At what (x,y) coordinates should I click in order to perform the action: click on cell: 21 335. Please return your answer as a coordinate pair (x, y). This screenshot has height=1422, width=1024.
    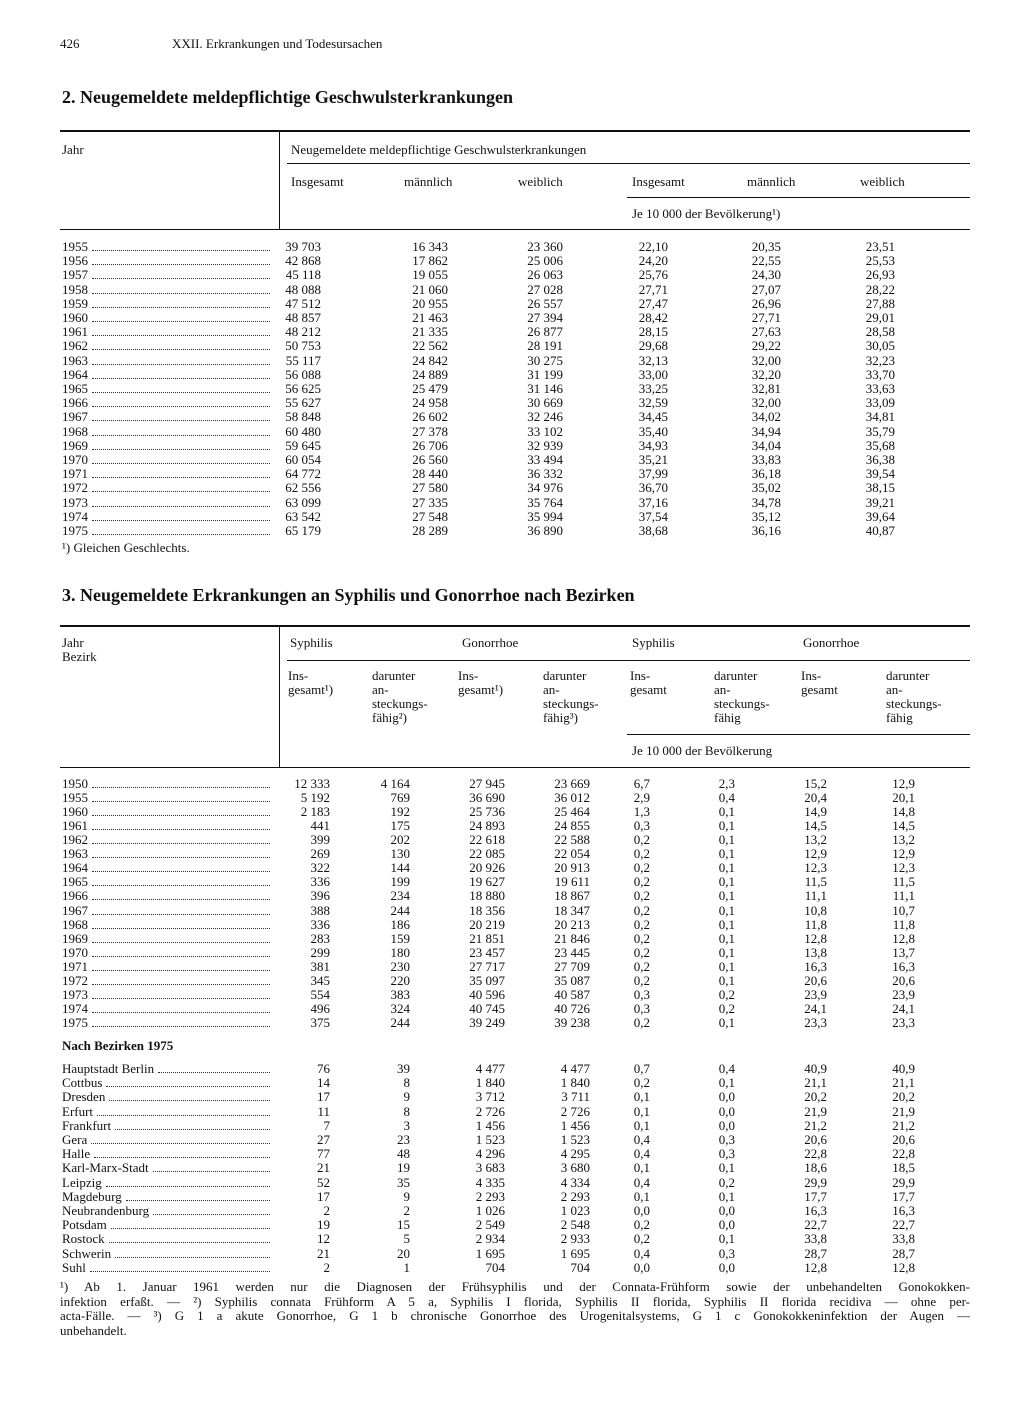
    Looking at the image, I should click on (430, 332).